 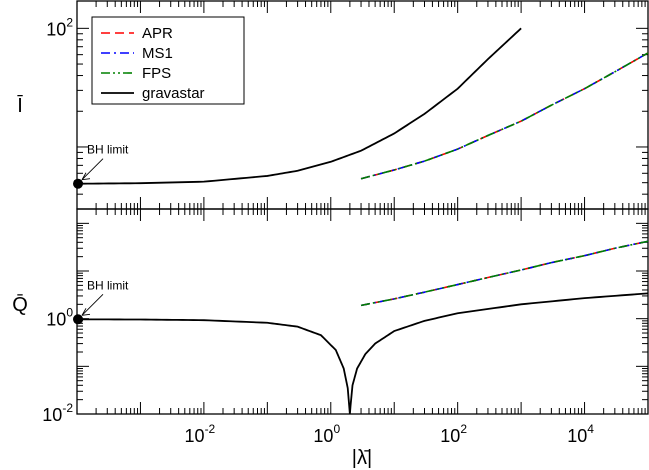 What do you see at coordinates (580, 434) in the screenshot?
I see `x-tick-label: 10⁴` at bounding box center [580, 434].